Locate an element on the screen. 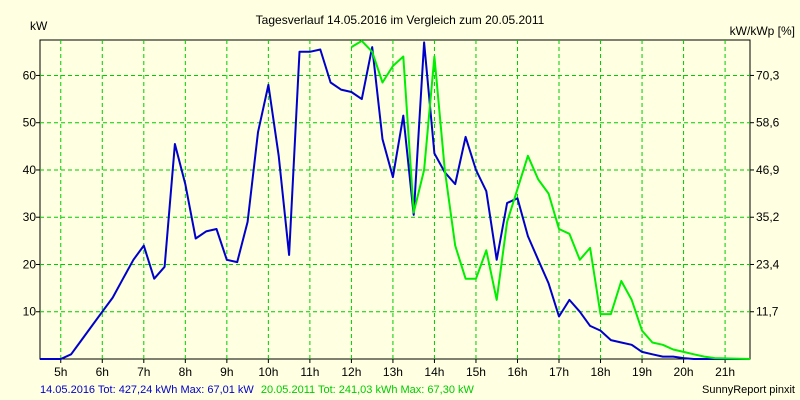 The image size is (800, 400). legend-entry-2016: 14.05.2016 Tot: 427,24 kWh Max: 67,01 kW is located at coordinates (147, 390).